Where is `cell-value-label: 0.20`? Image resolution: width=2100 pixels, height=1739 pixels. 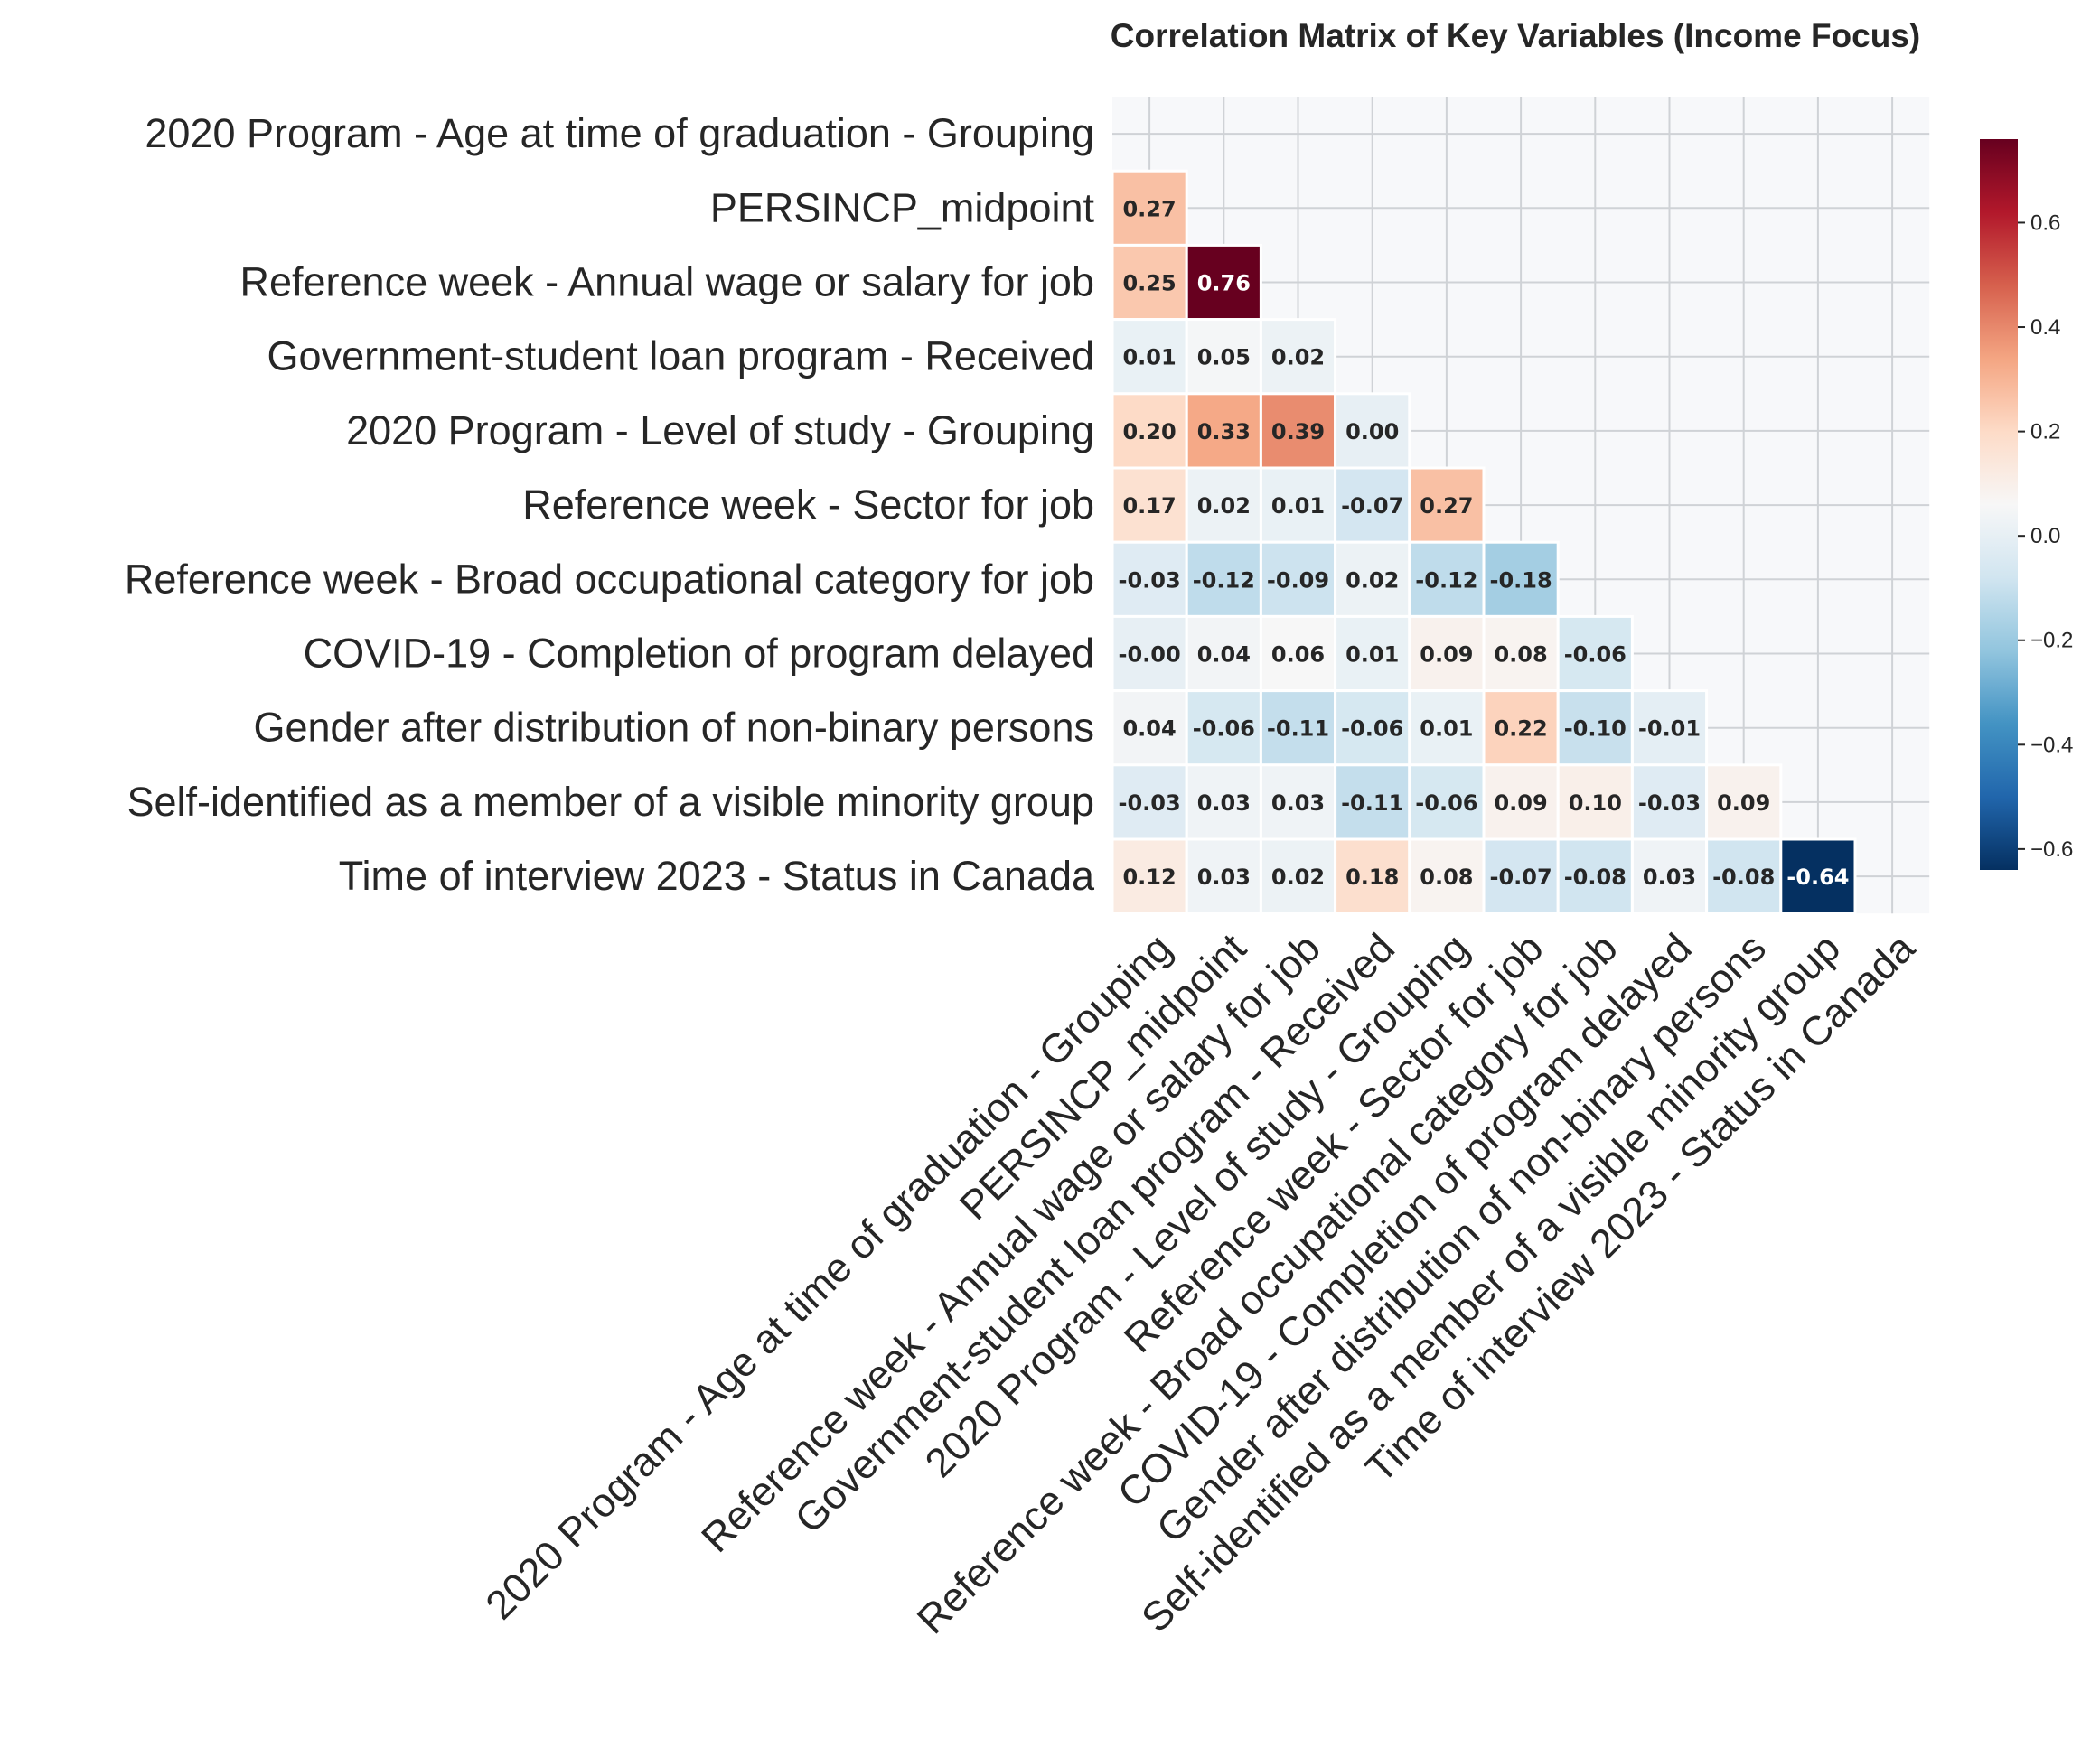 cell-value-label: 0.20 is located at coordinates (1149, 431).